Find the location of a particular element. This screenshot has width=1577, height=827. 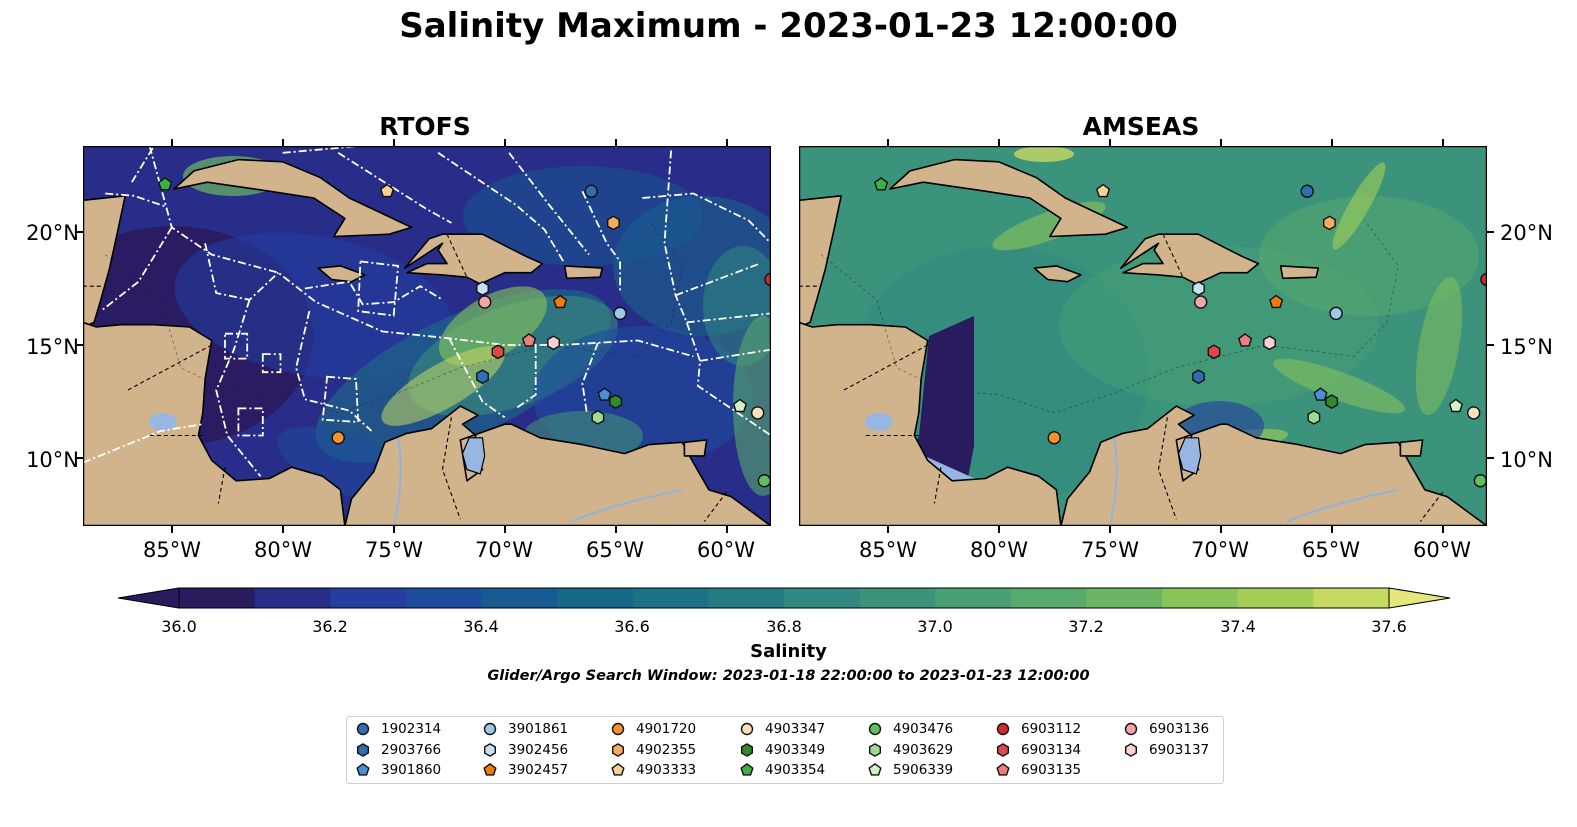

legend-item: 3901860 is located at coordinates (398, 770).